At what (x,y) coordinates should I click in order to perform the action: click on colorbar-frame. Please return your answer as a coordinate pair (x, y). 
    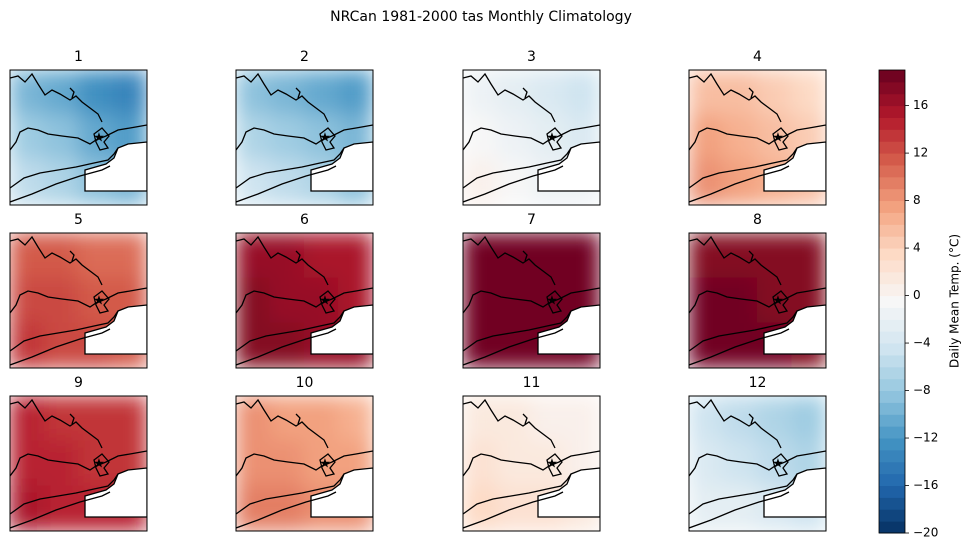
    Looking at the image, I should click on (892, 301).